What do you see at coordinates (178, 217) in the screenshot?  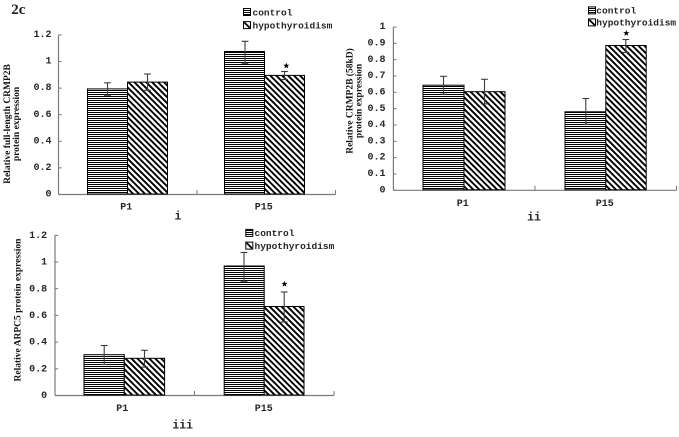 I see `svg-text: i` at bounding box center [178, 217].